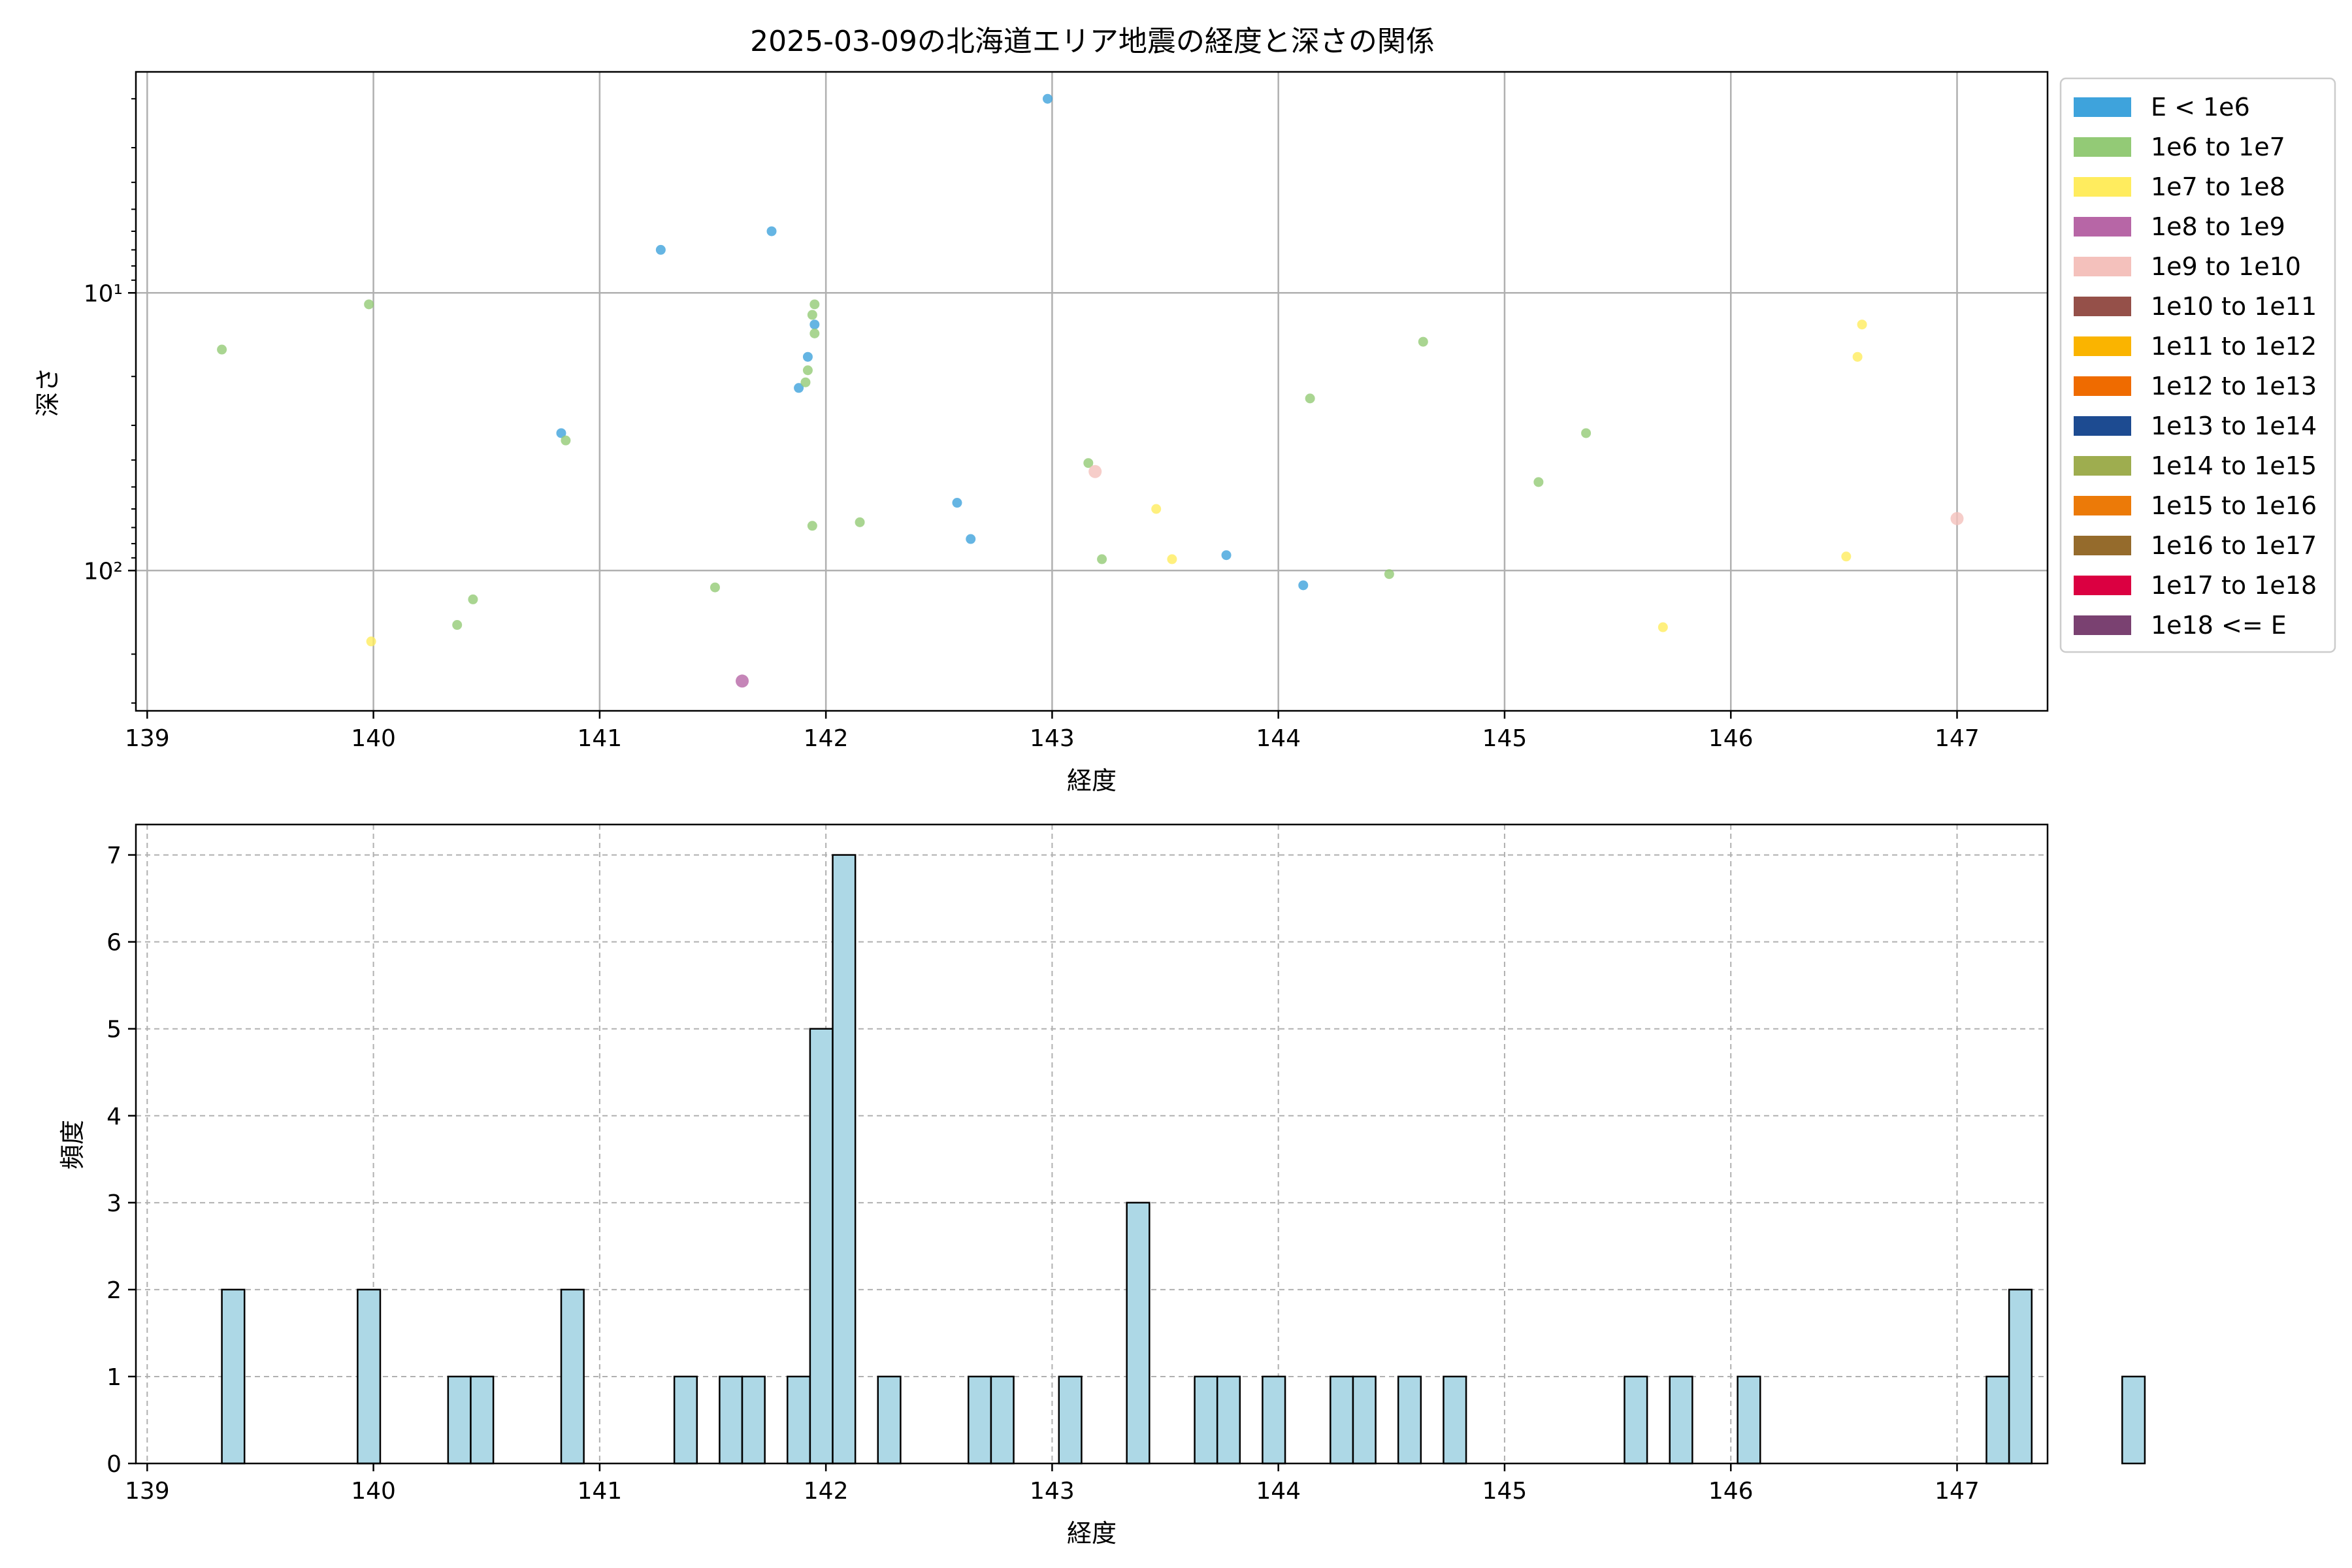 This screenshot has height=1568, width=2352. Describe the element at coordinates (121, 1160) in the screenshot. I see `histogram-y-ticks: 0 1 2 3 4 5 6 7` at that location.